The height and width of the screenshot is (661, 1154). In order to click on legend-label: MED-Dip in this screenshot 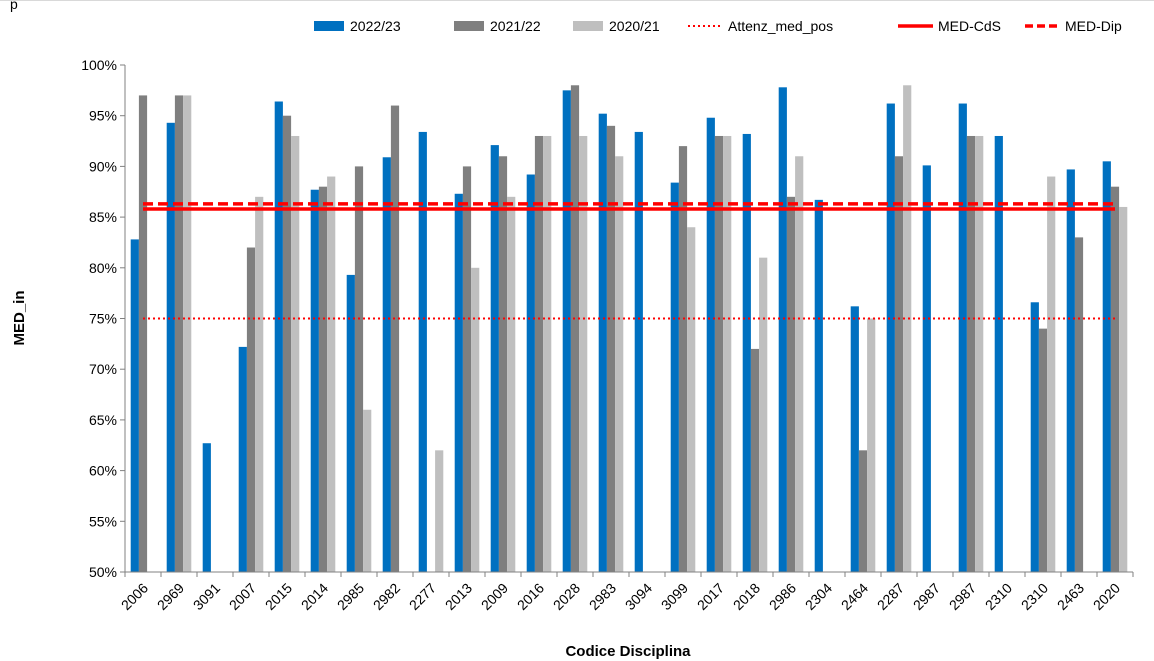, I will do `click(1093, 26)`.